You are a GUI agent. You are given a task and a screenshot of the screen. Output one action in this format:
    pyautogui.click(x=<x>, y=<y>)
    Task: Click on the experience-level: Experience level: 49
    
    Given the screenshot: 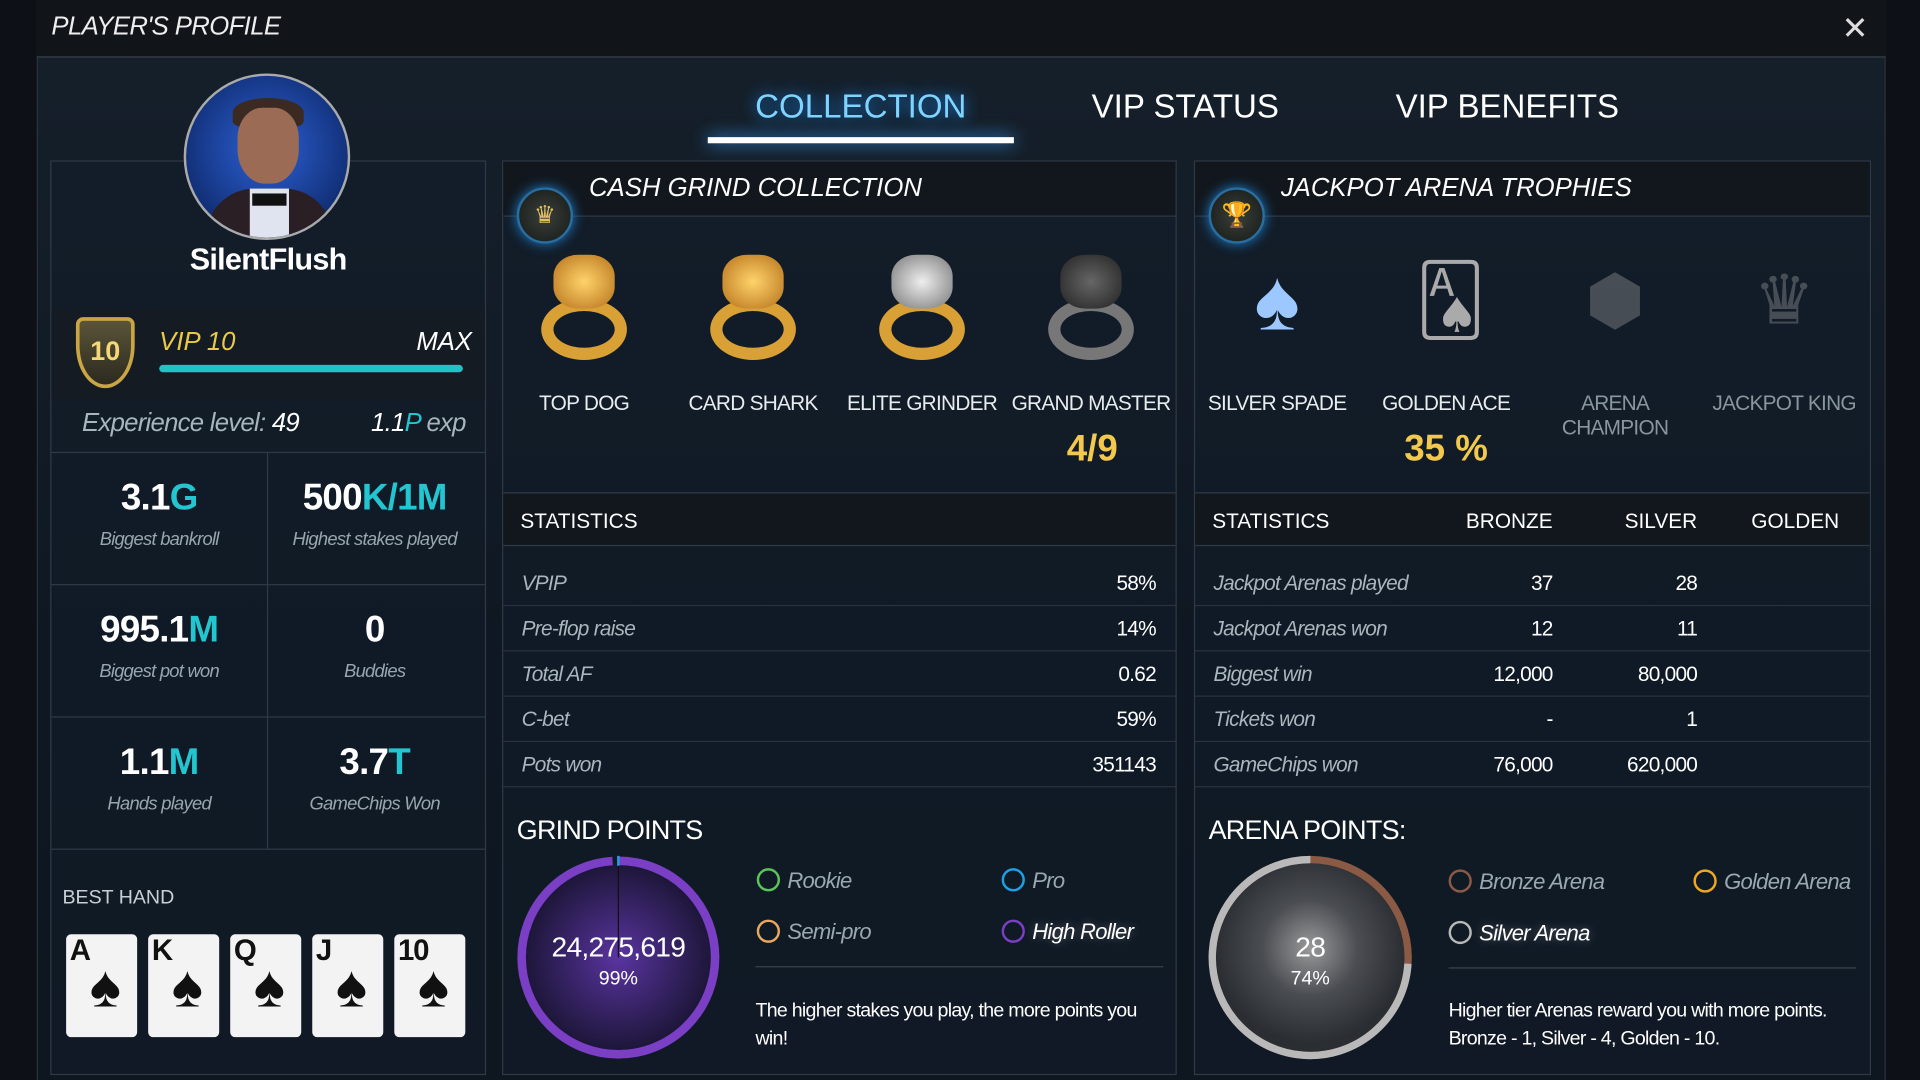 What is the action you would take?
    pyautogui.click(x=191, y=423)
    